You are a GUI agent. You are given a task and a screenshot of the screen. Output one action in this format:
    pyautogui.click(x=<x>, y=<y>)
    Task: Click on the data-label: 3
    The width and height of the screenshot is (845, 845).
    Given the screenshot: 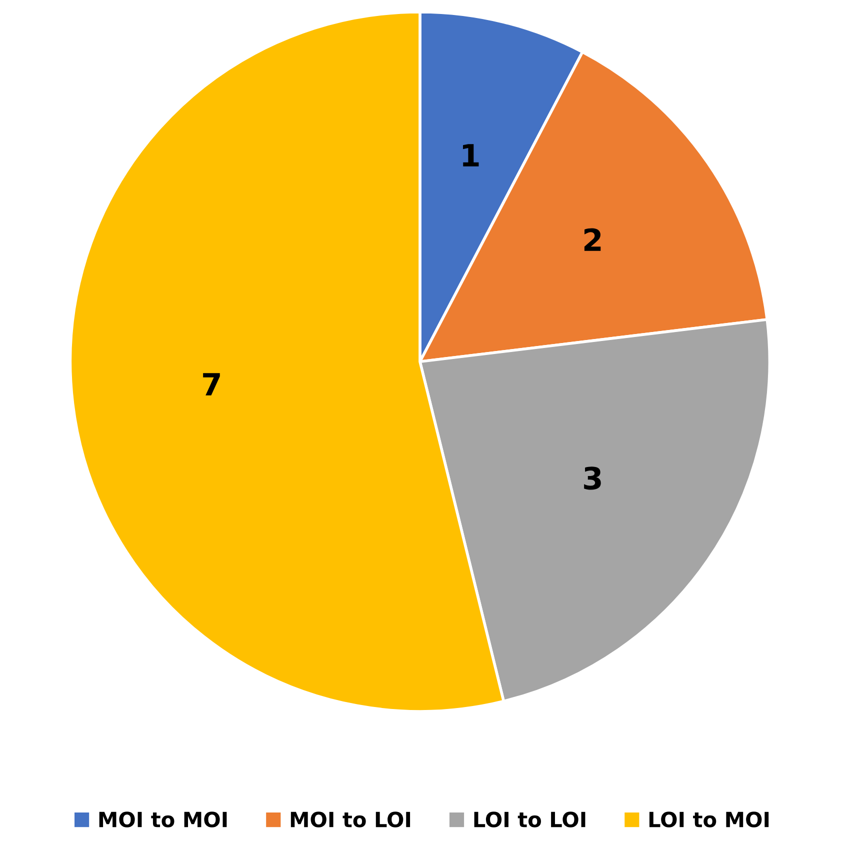 What is the action you would take?
    pyautogui.click(x=592, y=478)
    